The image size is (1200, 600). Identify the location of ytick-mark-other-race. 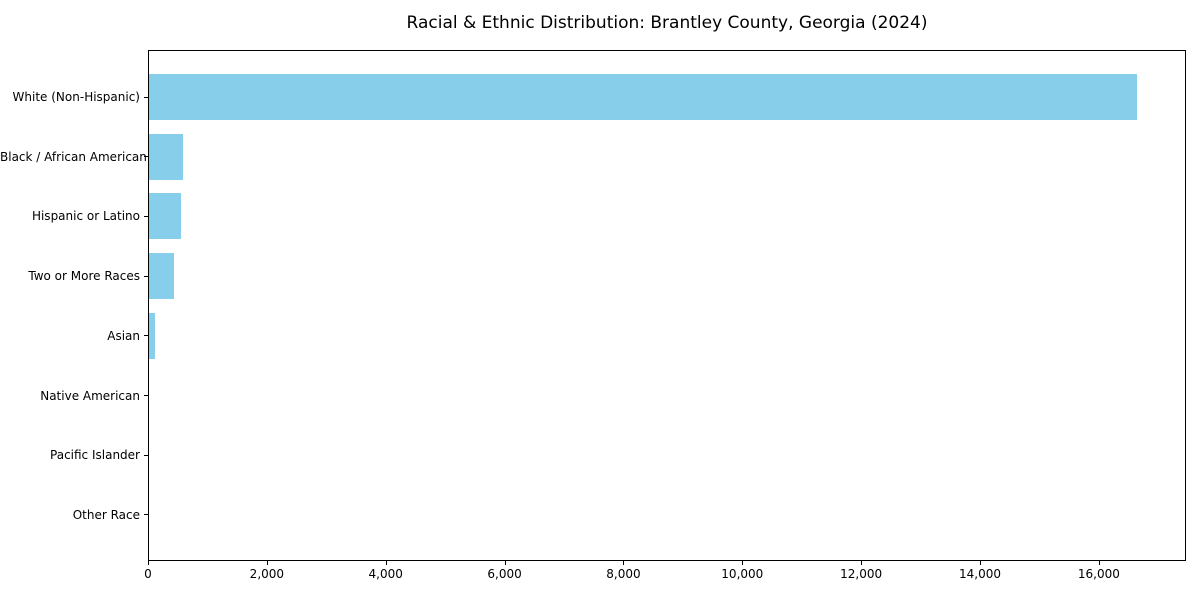
(146, 515).